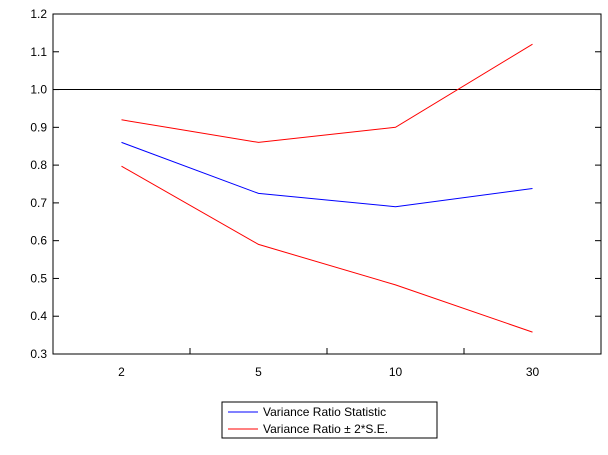  I want to click on y-tick-label: 0.4, so click(38, 316).